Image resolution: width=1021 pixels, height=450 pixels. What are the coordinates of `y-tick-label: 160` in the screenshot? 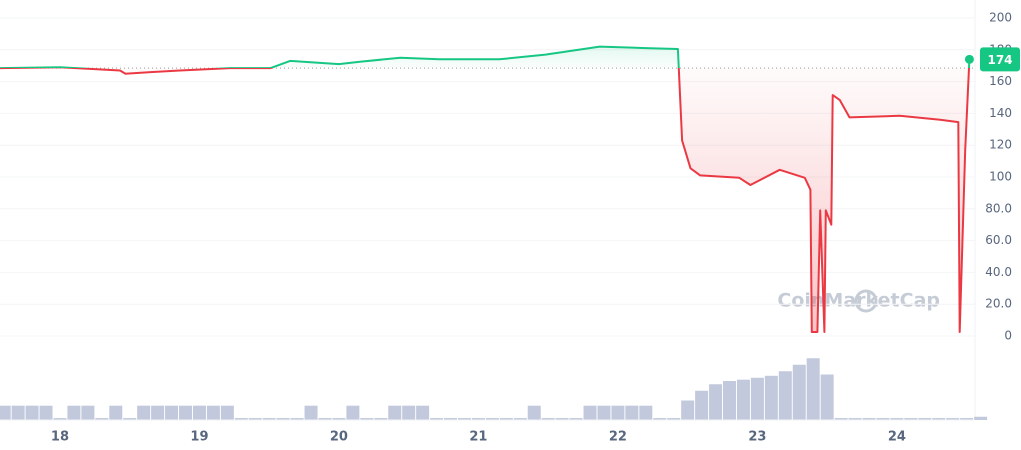 It's located at (1000, 81).